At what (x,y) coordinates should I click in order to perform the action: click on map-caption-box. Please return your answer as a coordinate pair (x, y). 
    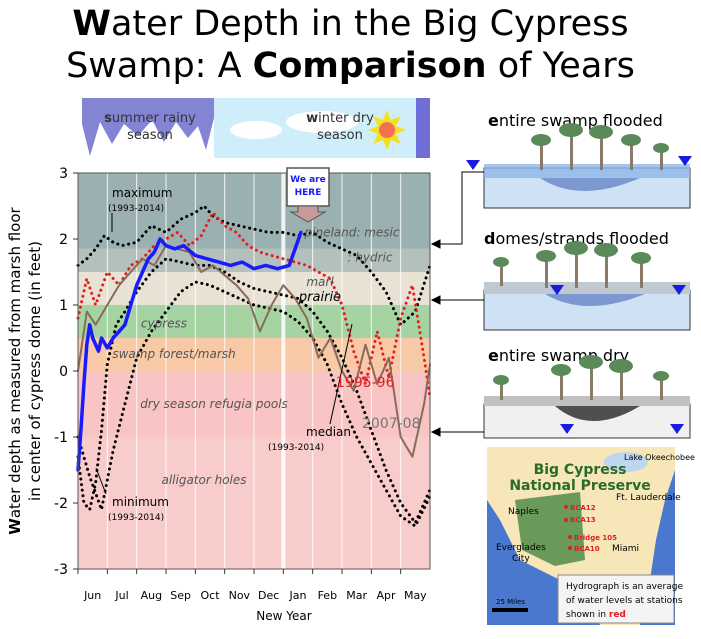
    Looking at the image, I should click on (616, 599).